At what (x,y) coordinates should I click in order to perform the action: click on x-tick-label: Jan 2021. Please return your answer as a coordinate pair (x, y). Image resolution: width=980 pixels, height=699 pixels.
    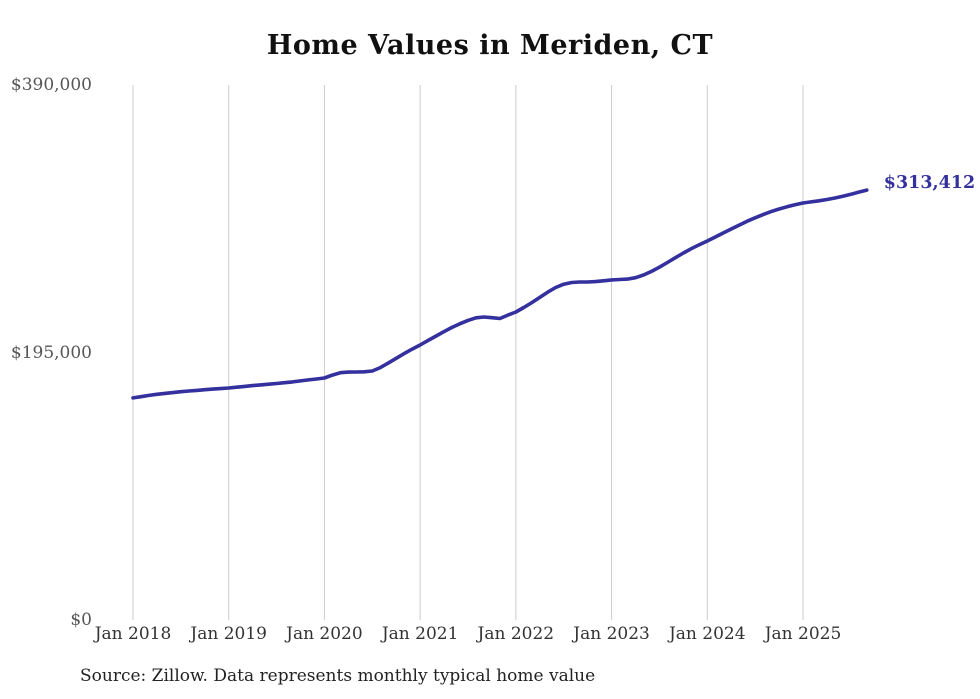
    Looking at the image, I should click on (420, 634).